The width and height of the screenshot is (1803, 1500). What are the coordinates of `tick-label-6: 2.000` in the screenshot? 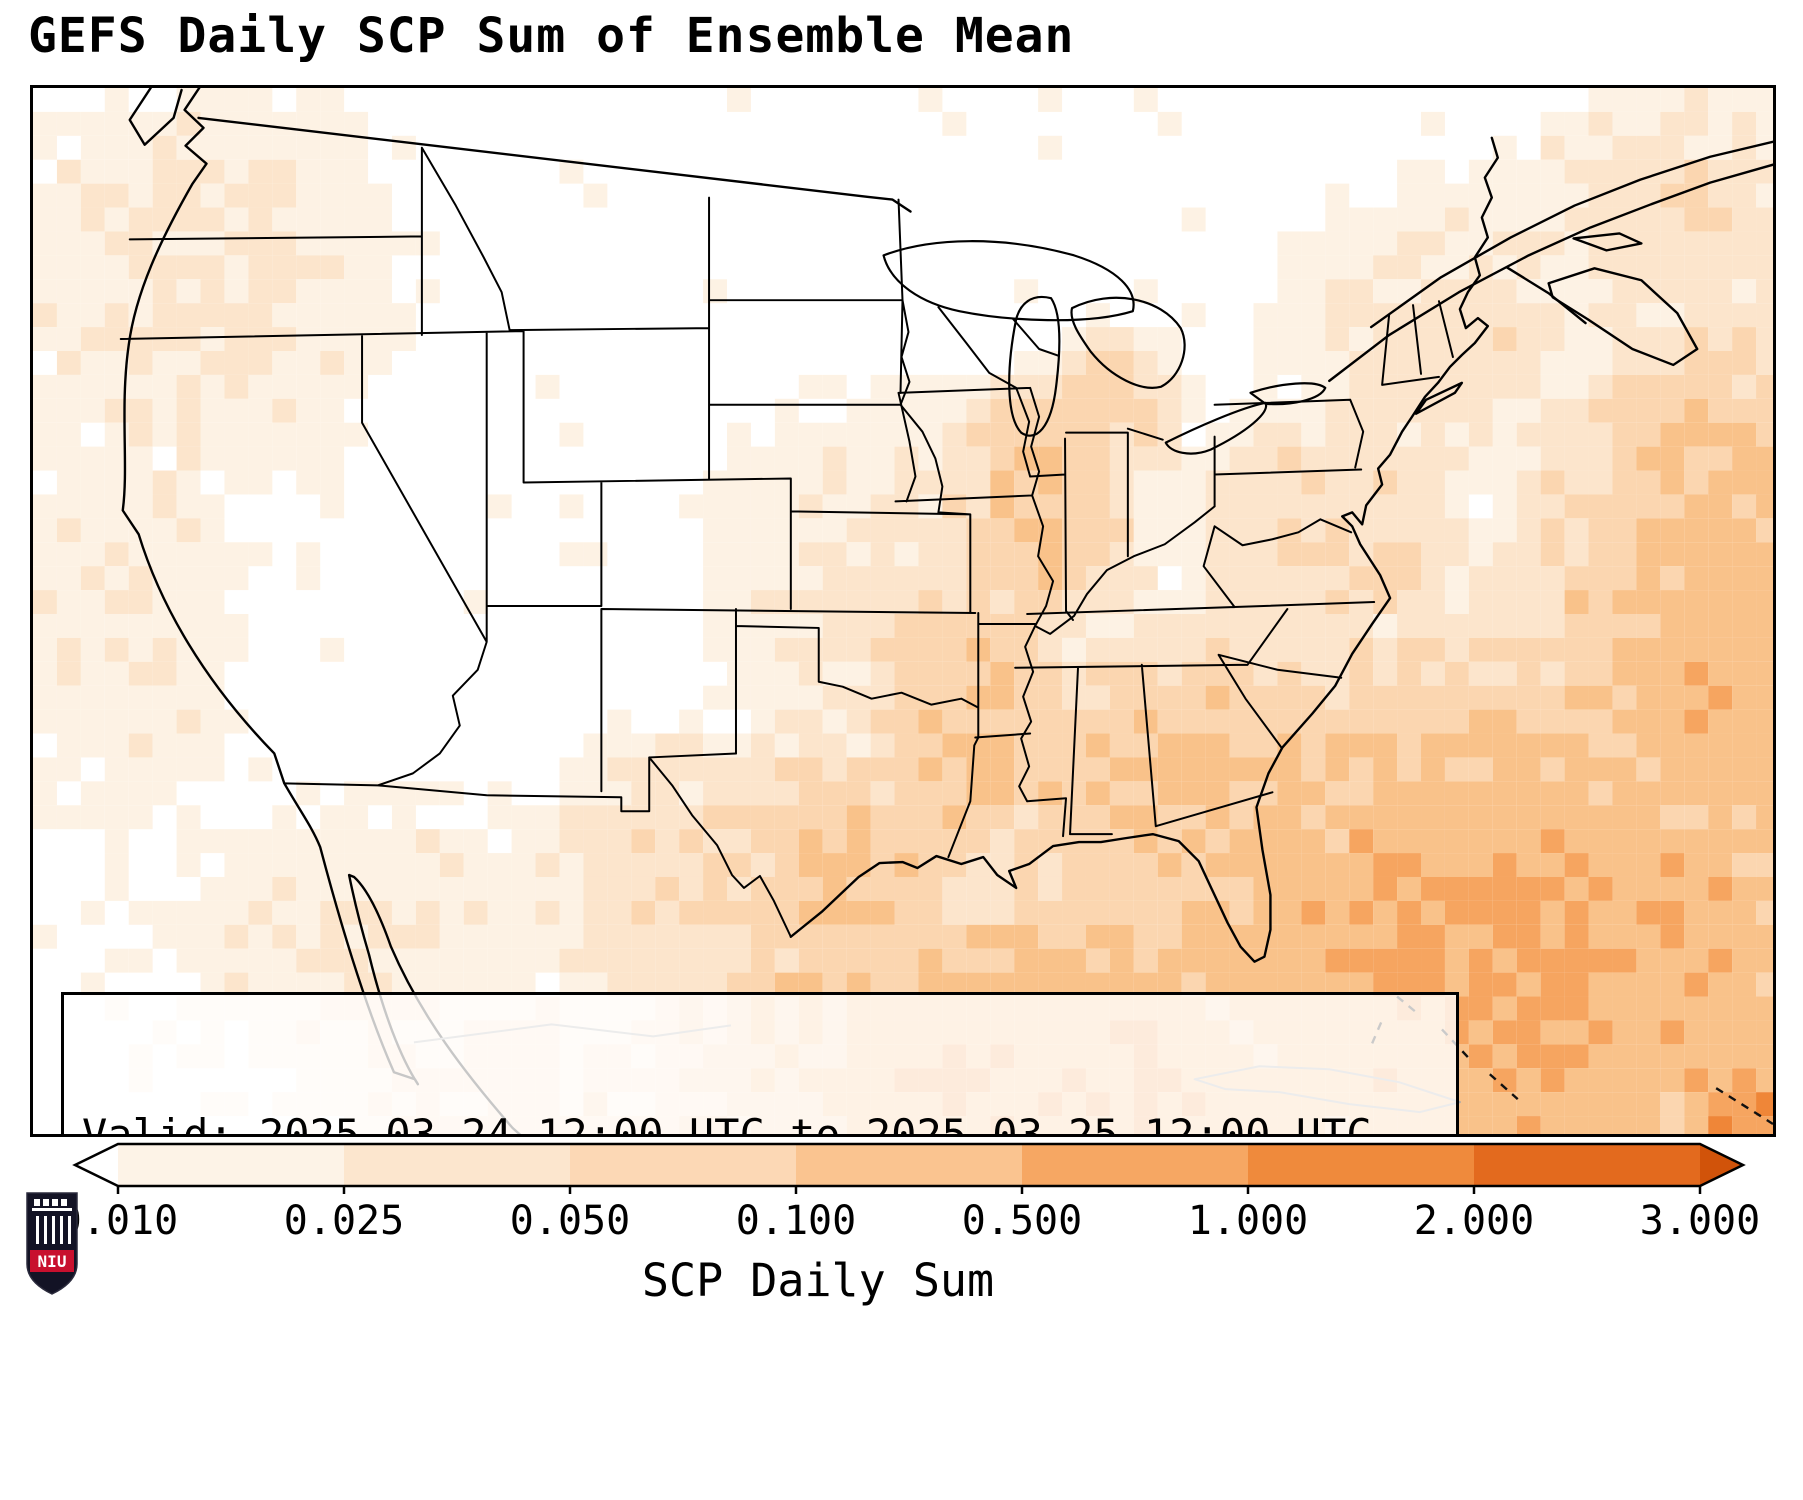 It's located at (1474, 1221).